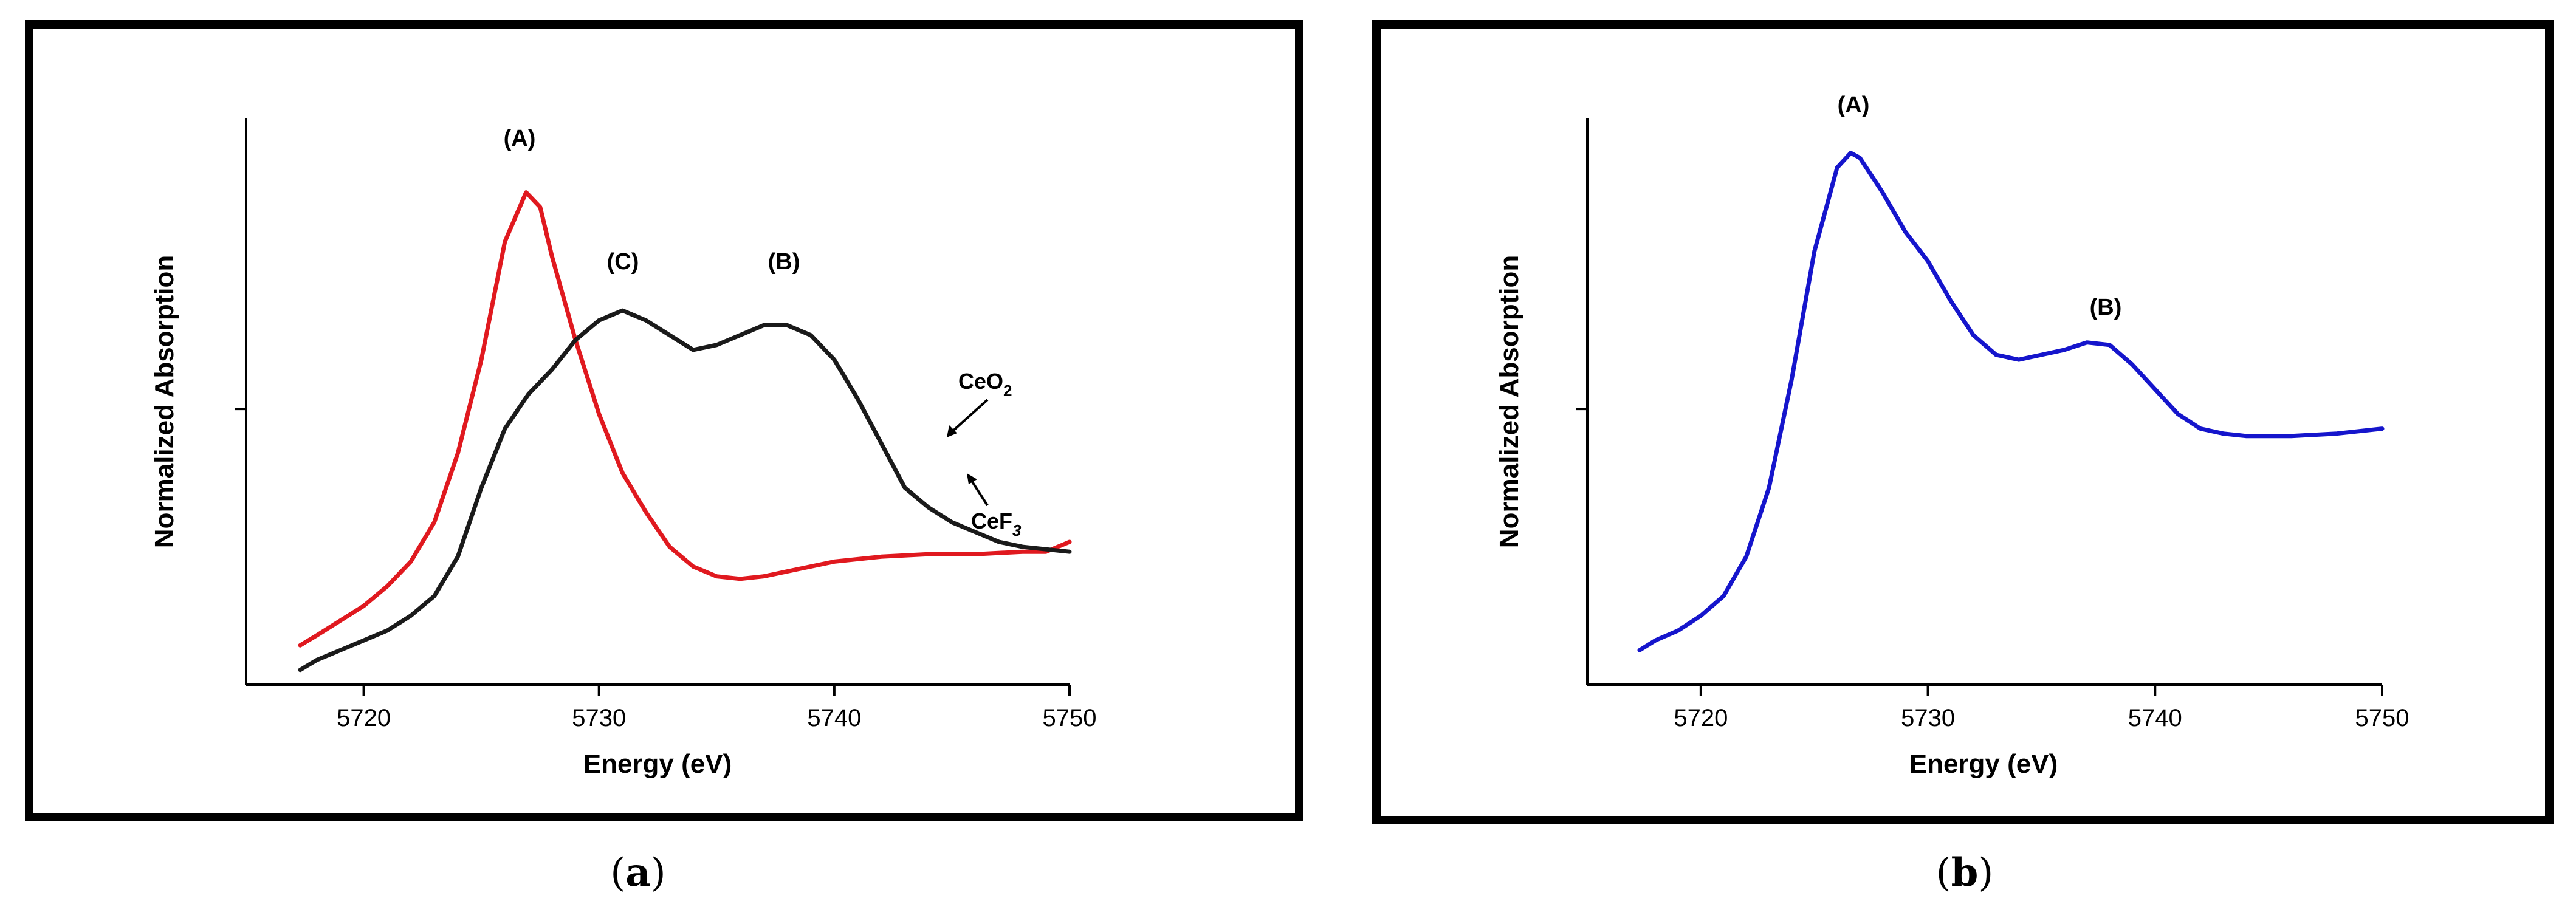 Image resolution: width=2576 pixels, height=904 pixels. What do you see at coordinates (716, 708) in the screenshot?
I see `panel-a-x-ticks: 5720 5730 5740 5750` at bounding box center [716, 708].